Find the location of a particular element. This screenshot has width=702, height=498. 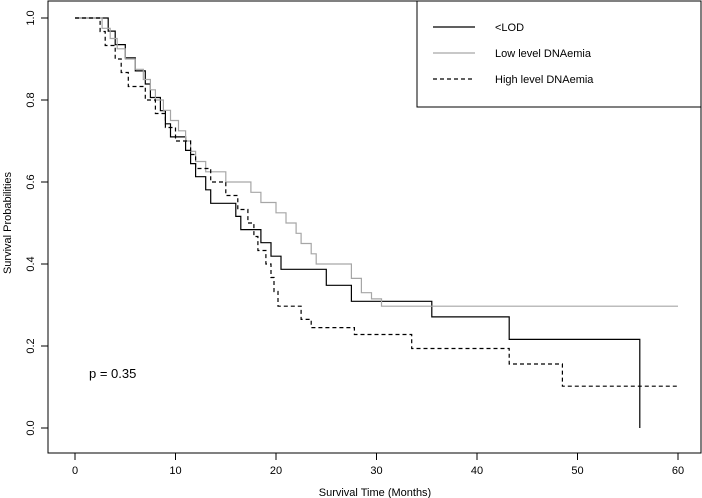

x-axis-label: Survival Time (Months) is located at coordinates (375, 492).